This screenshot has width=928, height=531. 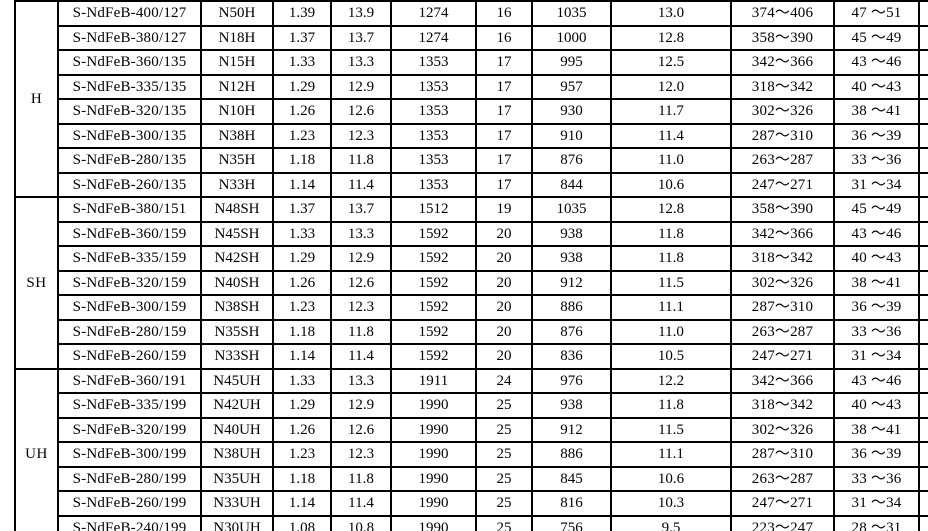 I want to click on cell-coercivity-ka-per-m: 930, so click(x=571, y=111).